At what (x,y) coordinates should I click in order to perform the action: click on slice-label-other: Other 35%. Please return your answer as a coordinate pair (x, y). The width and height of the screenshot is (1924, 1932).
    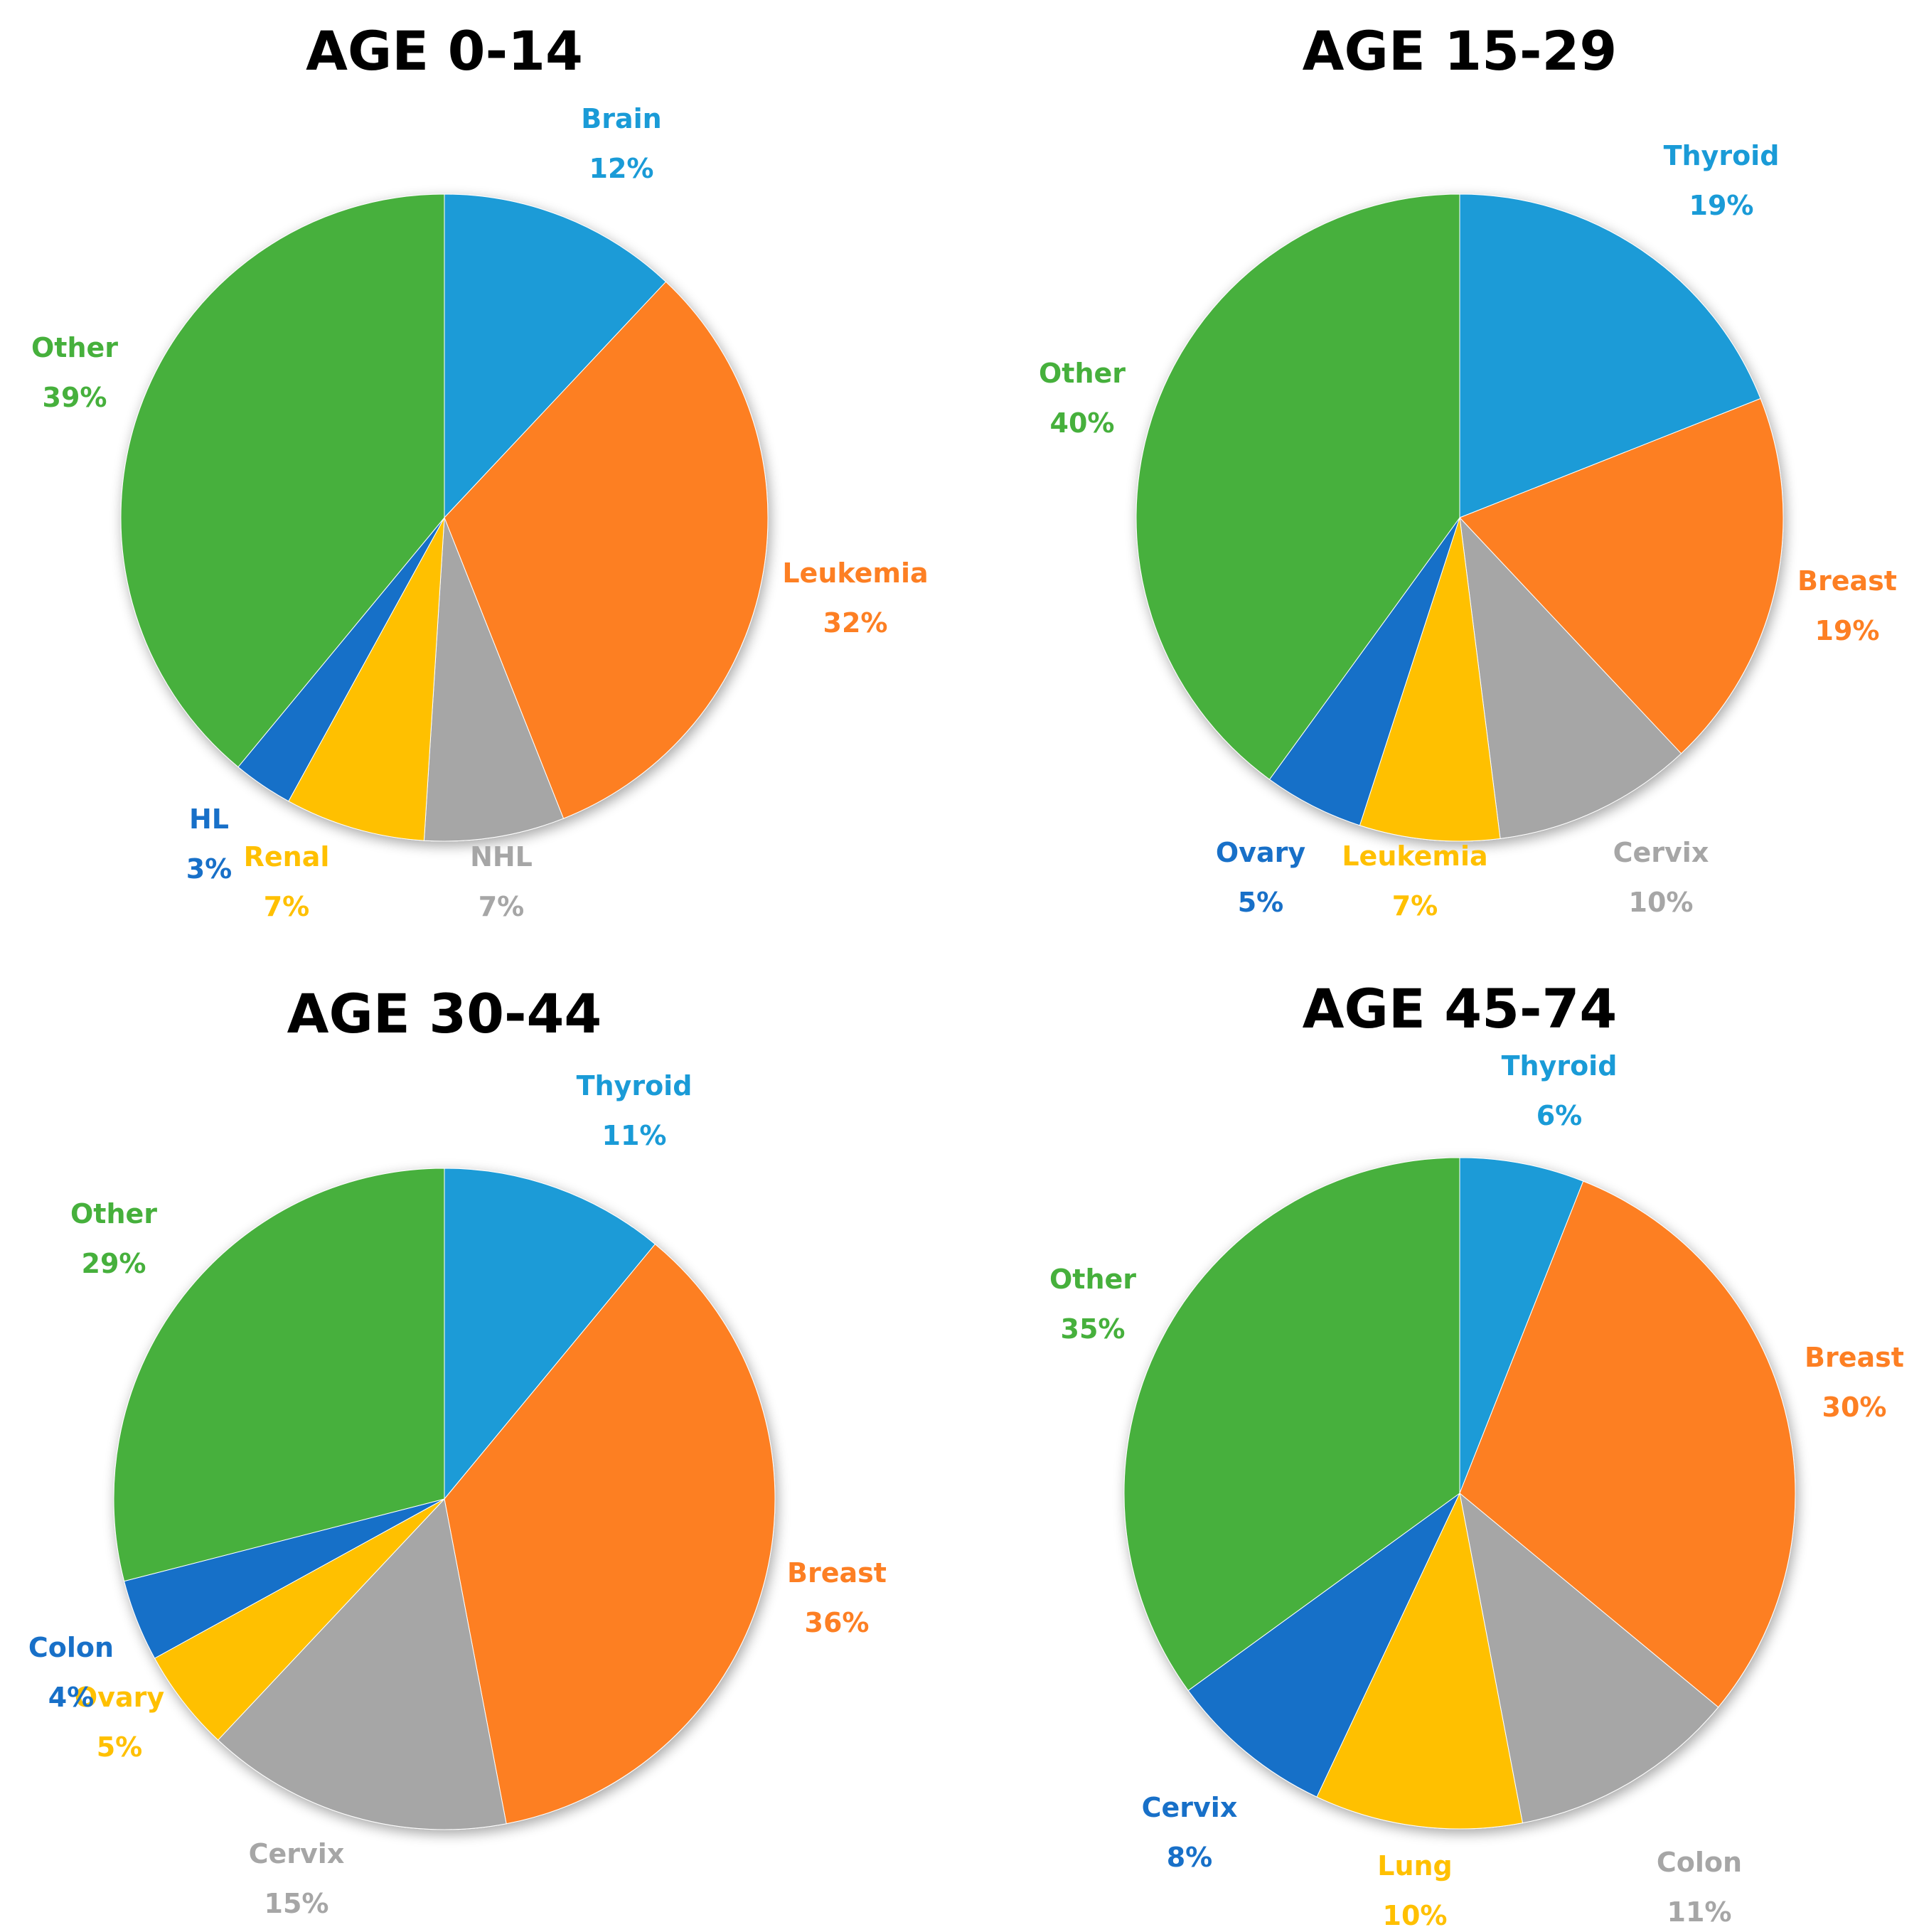
    Looking at the image, I should click on (1093, 1304).